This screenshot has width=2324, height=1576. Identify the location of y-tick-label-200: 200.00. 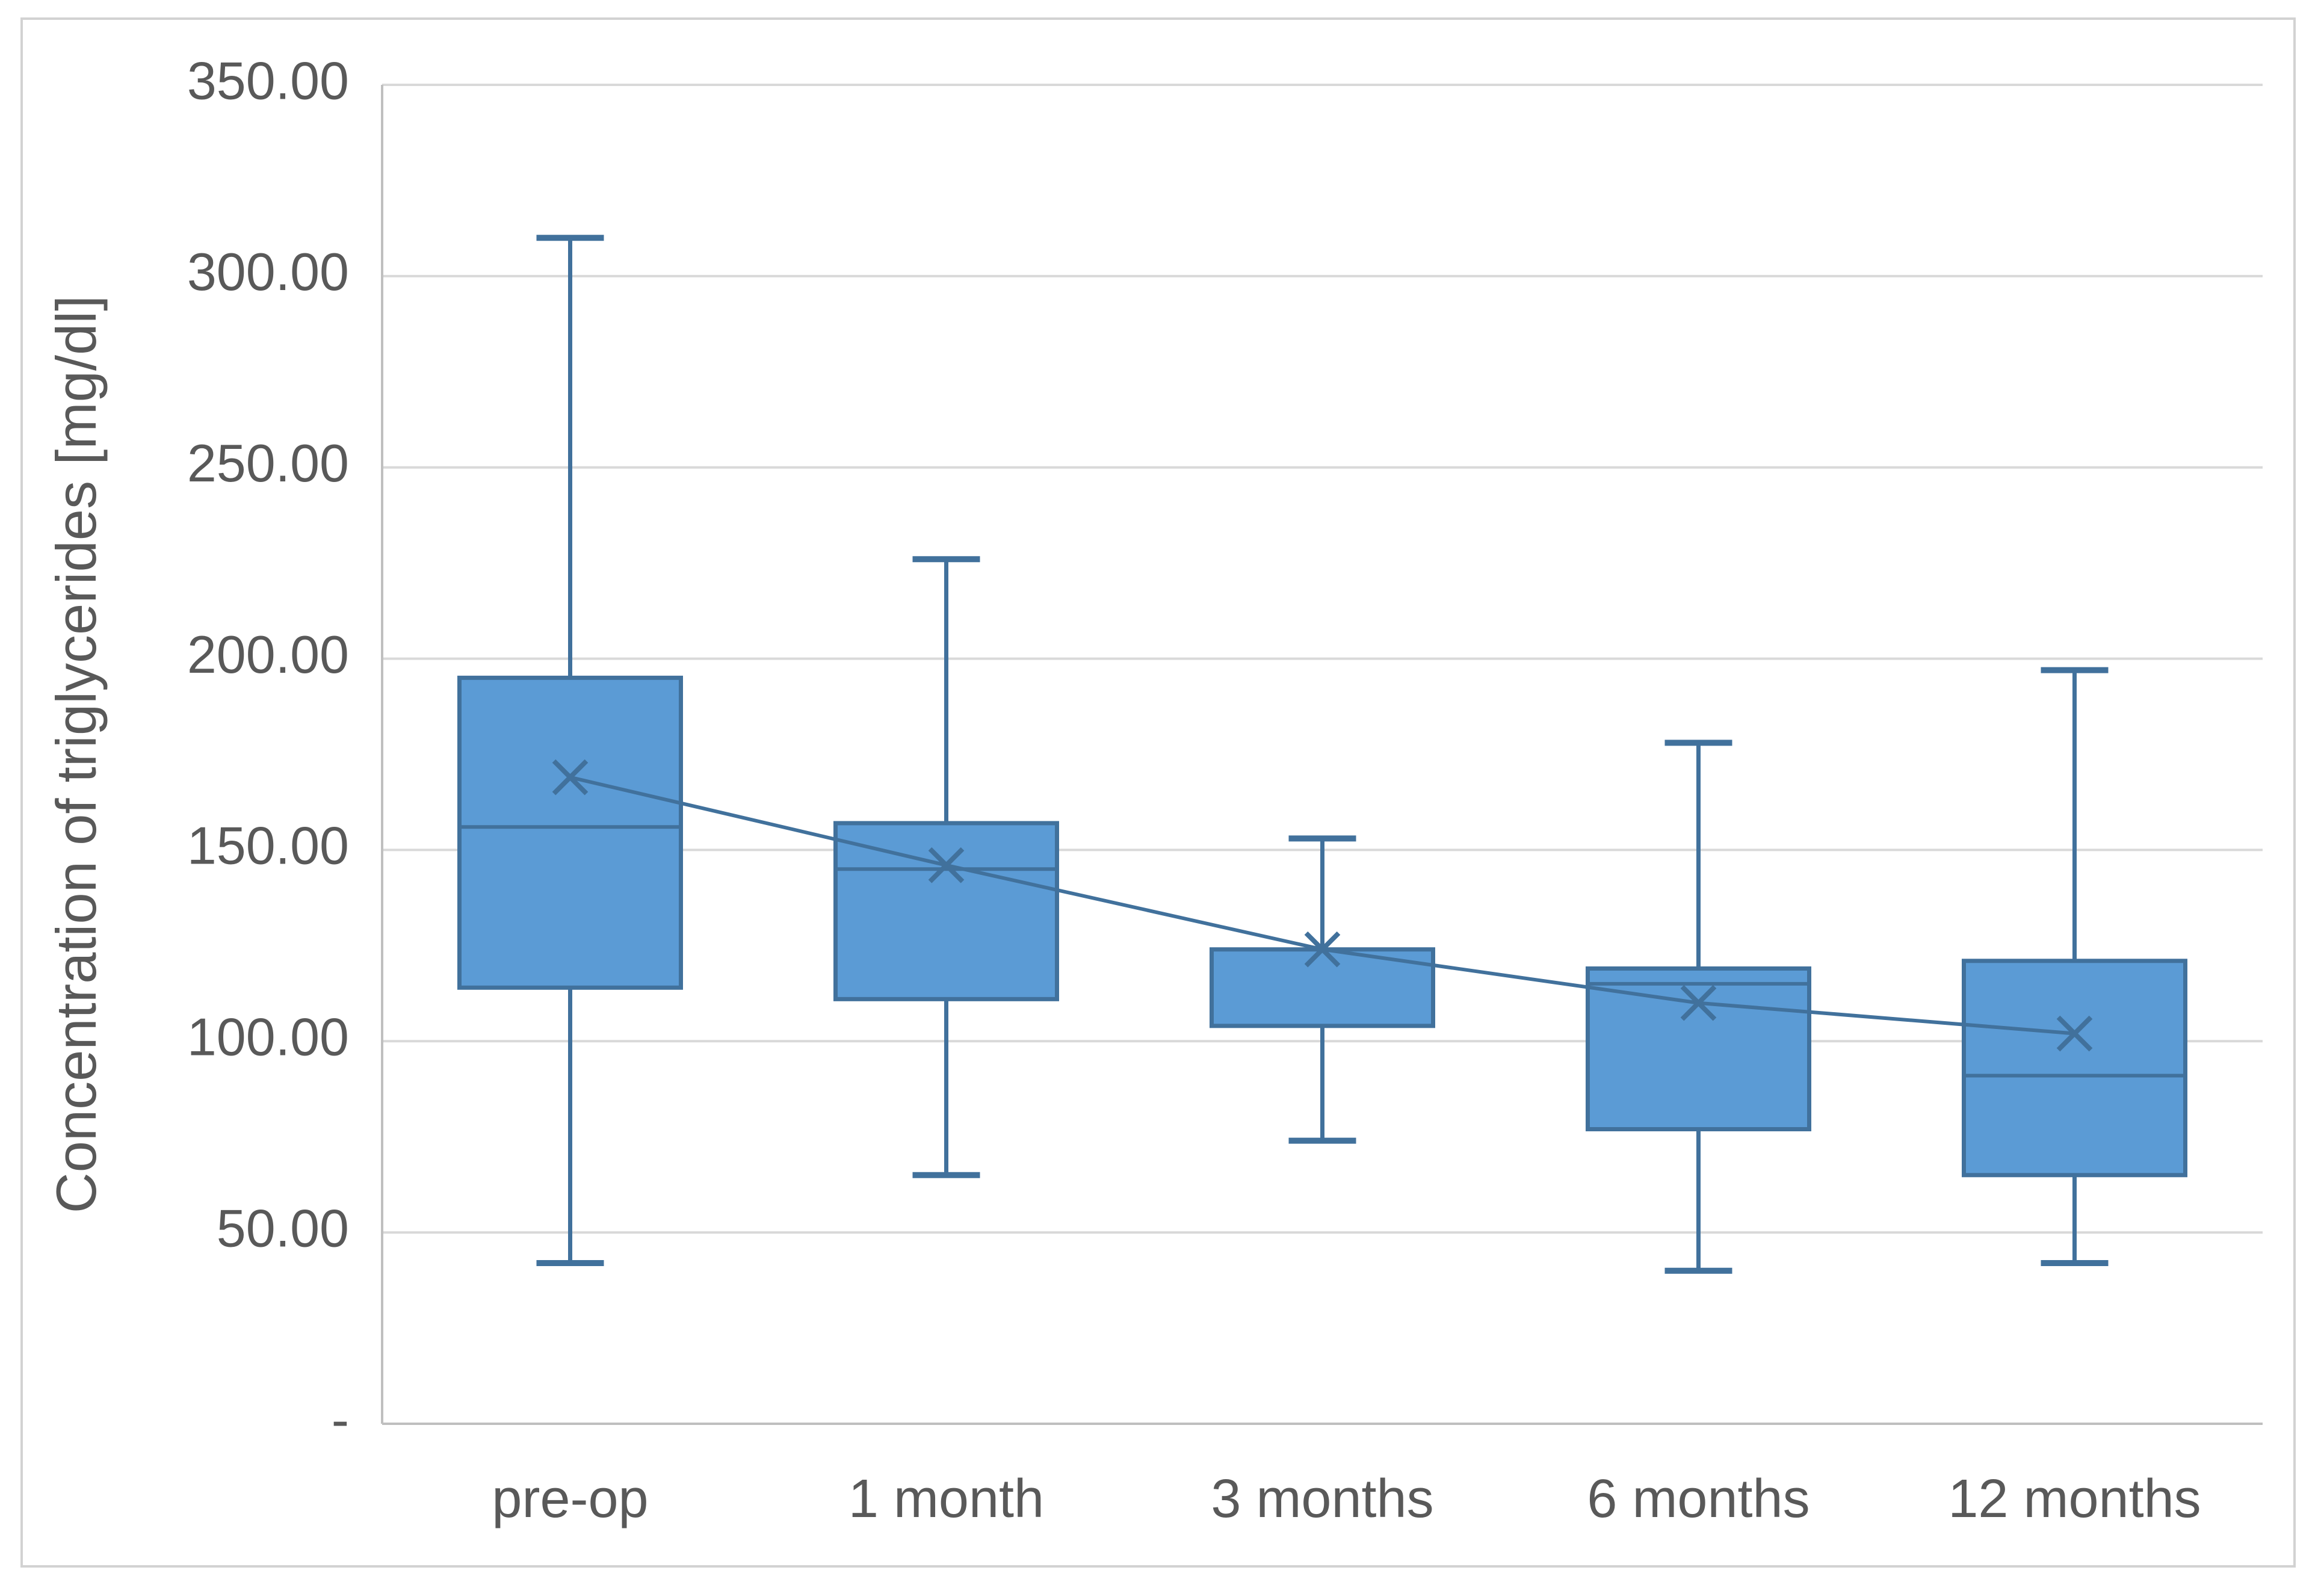
(268, 654).